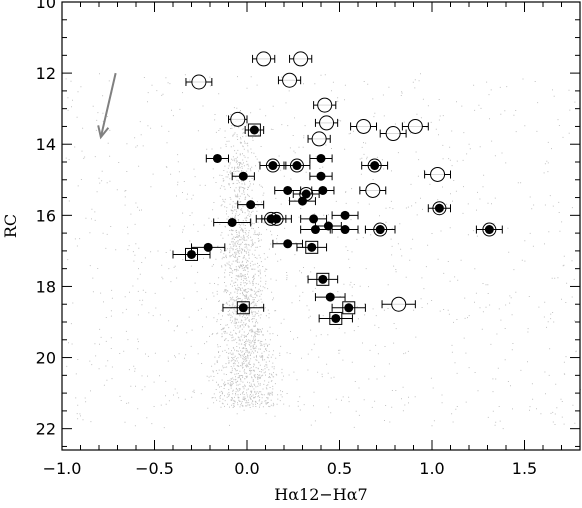 The width and height of the screenshot is (582, 508). What do you see at coordinates (62, 468) in the screenshot?
I see `x-tick-label: −1.0` at bounding box center [62, 468].